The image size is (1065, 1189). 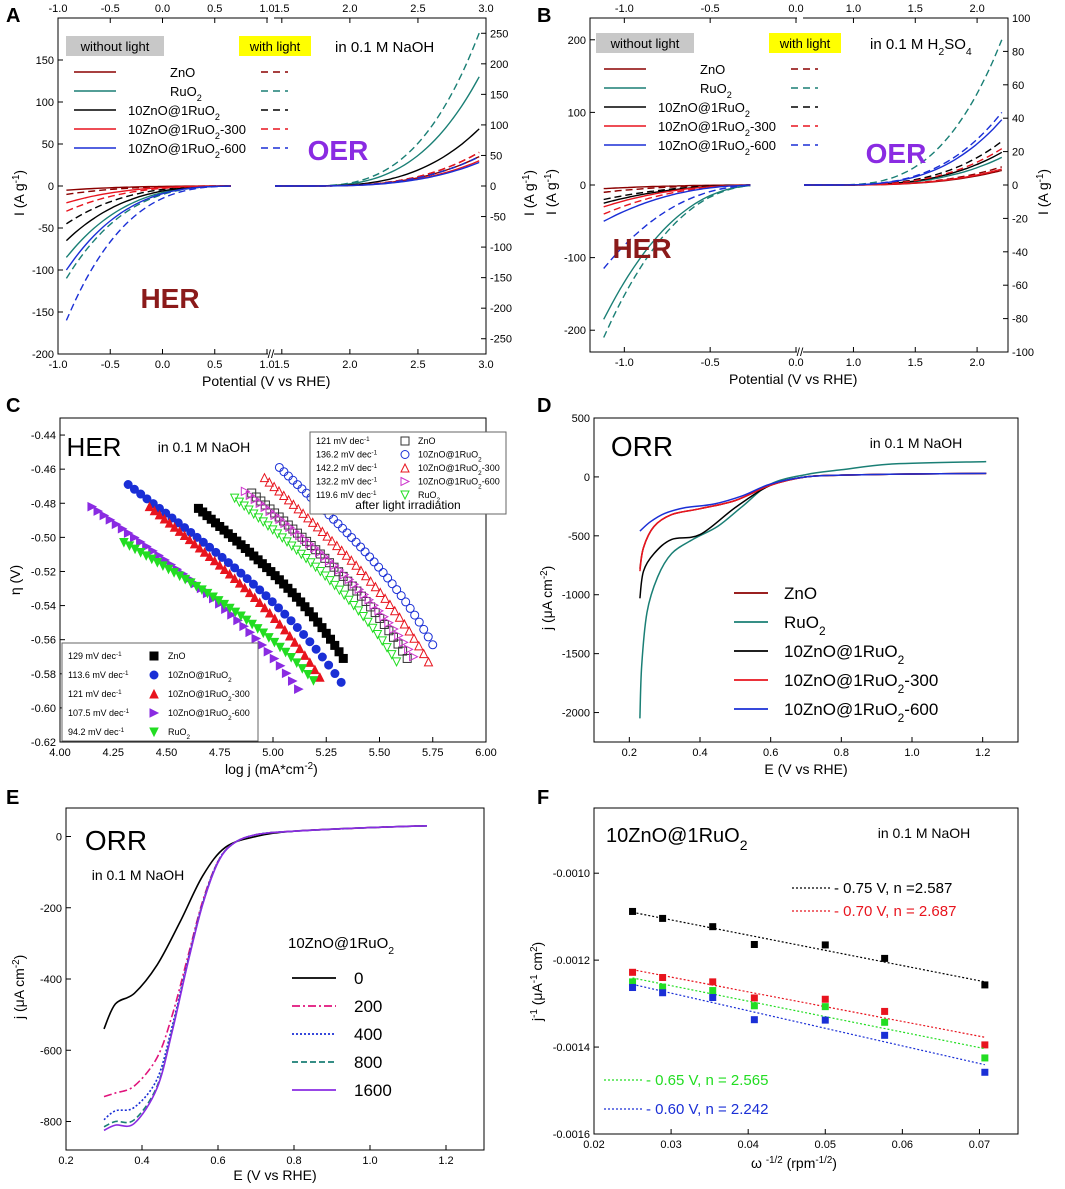 What do you see at coordinates (485, 365) in the screenshot?
I see `x-tick-label: 3.0` at bounding box center [485, 365].